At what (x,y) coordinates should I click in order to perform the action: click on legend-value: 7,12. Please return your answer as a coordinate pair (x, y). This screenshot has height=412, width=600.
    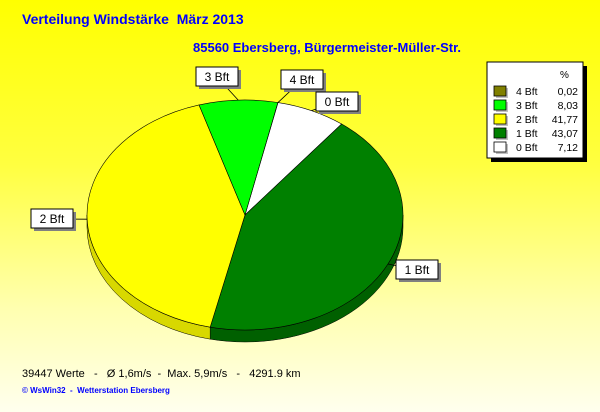
    Looking at the image, I should click on (568, 148).